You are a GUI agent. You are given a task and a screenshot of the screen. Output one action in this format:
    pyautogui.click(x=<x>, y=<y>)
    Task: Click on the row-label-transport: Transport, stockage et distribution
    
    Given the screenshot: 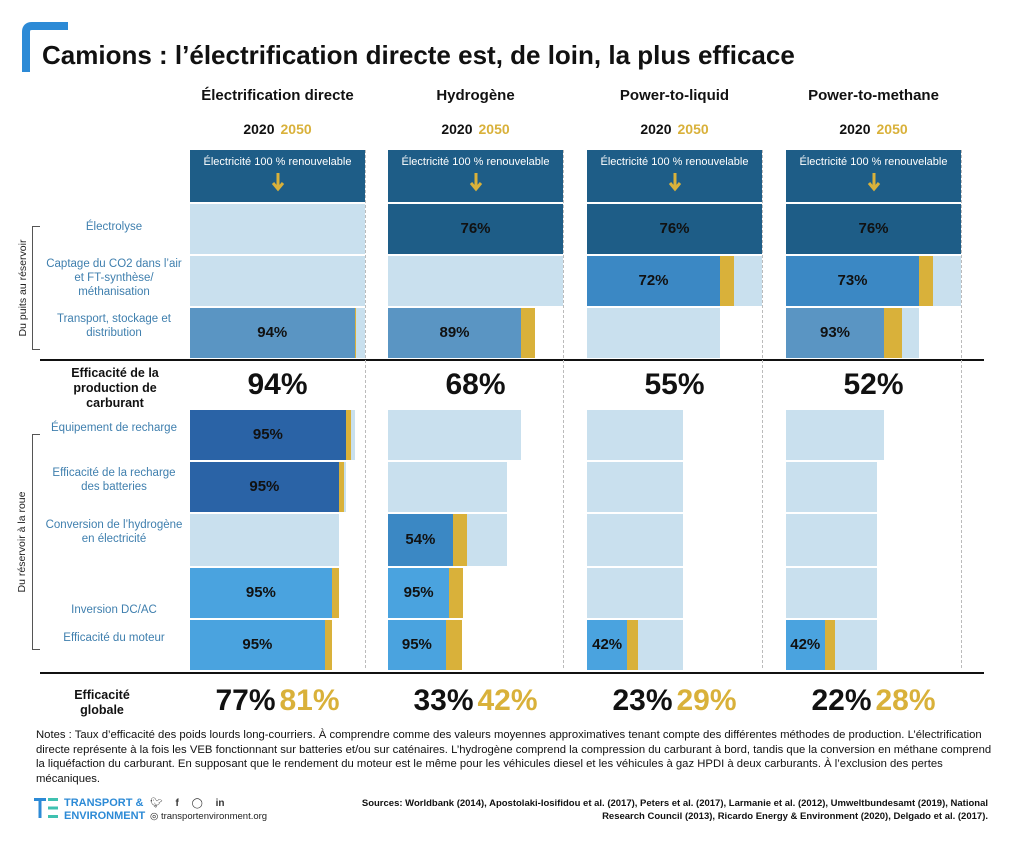 What is the action you would take?
    pyautogui.click(x=114, y=326)
    